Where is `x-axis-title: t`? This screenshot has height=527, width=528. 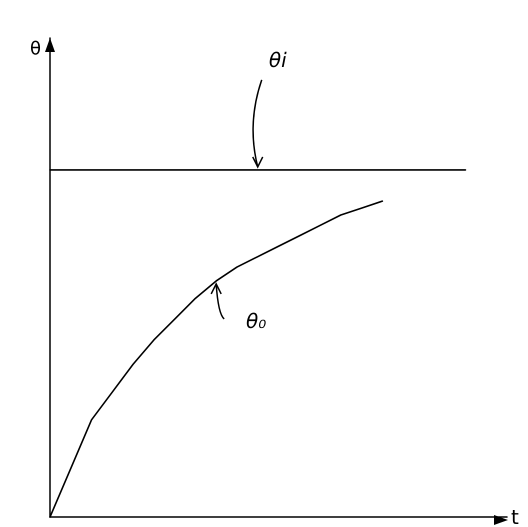 x-axis-title: t is located at coordinates (515, 516).